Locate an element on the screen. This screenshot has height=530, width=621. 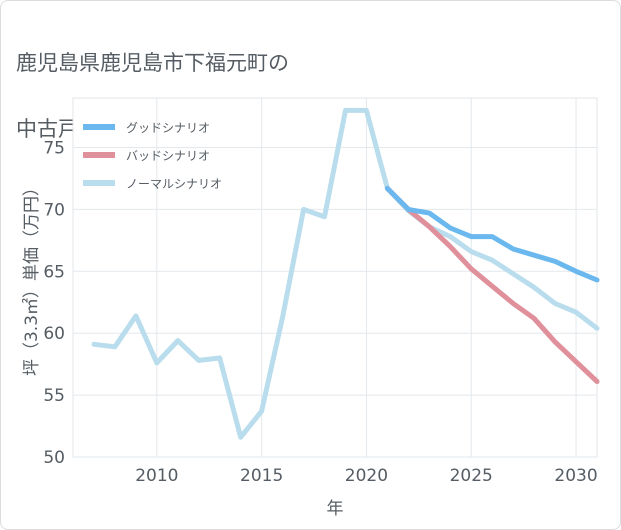
y-tick-label: 70 is located at coordinates (54, 210).